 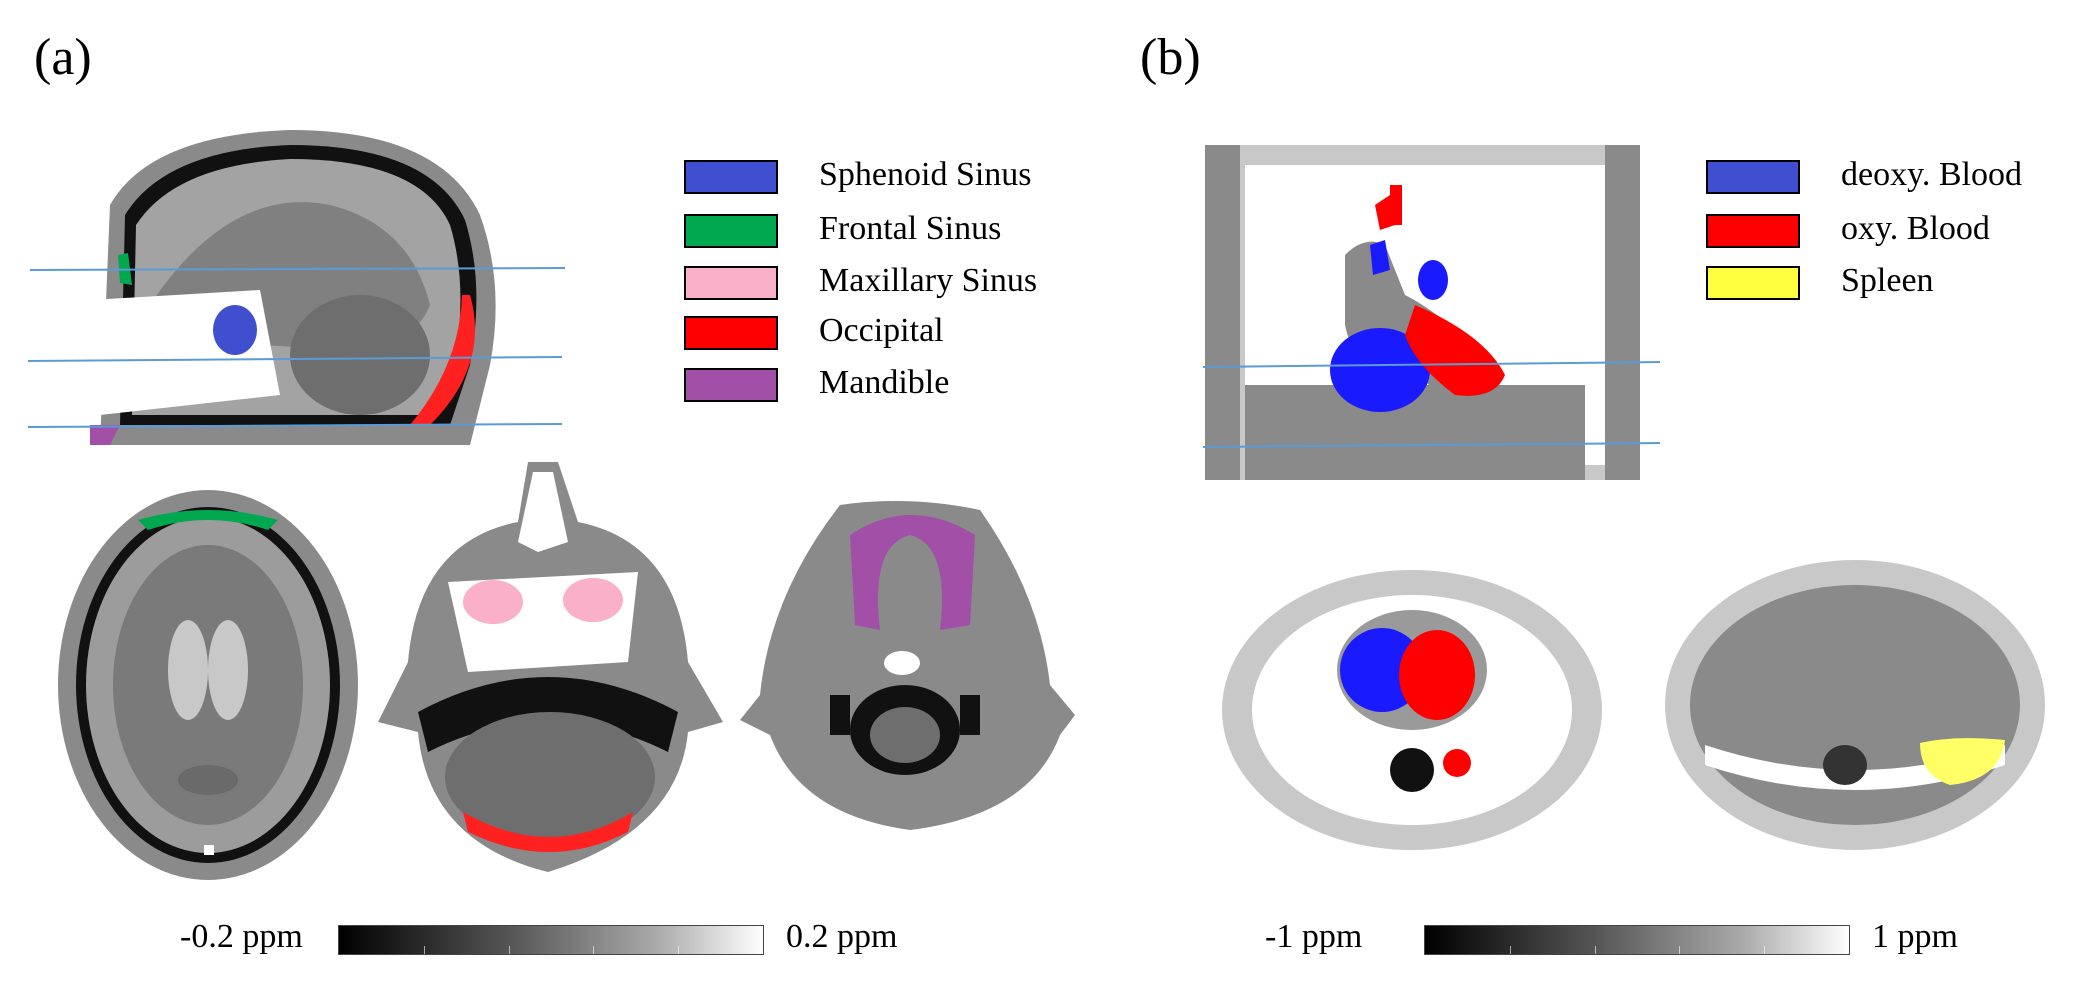 I want to click on axial-mandible-slice-image, so click(x=907, y=665).